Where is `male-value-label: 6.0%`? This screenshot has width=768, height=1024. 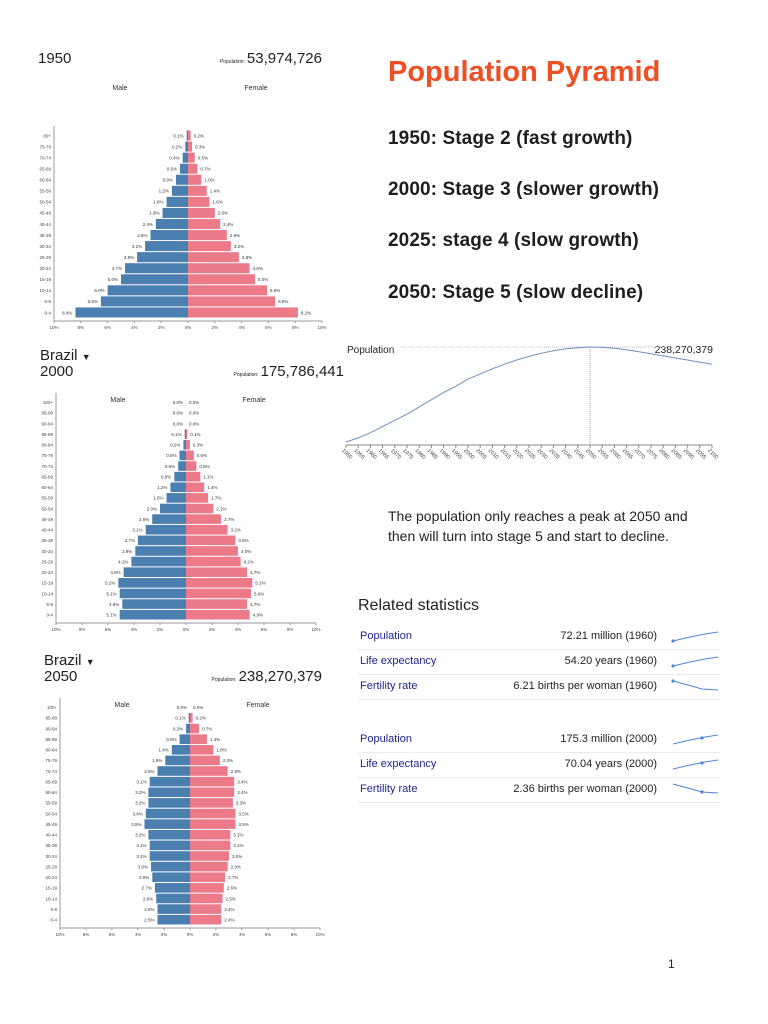
male-value-label: 6.0% is located at coordinates (99, 290).